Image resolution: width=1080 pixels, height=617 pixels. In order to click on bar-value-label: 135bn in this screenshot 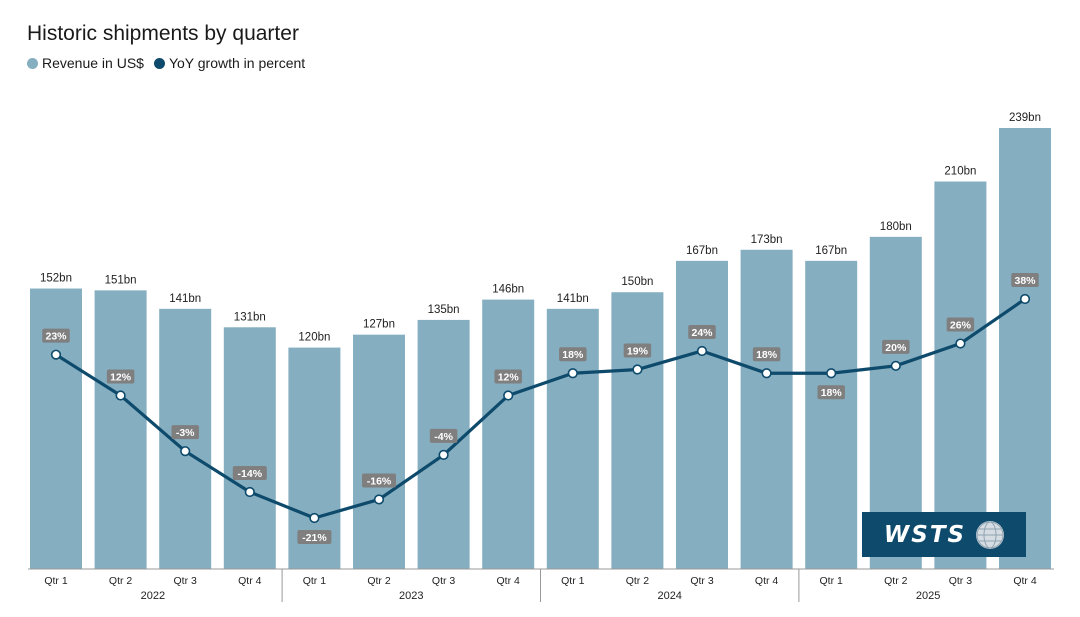, I will do `click(444, 310)`.